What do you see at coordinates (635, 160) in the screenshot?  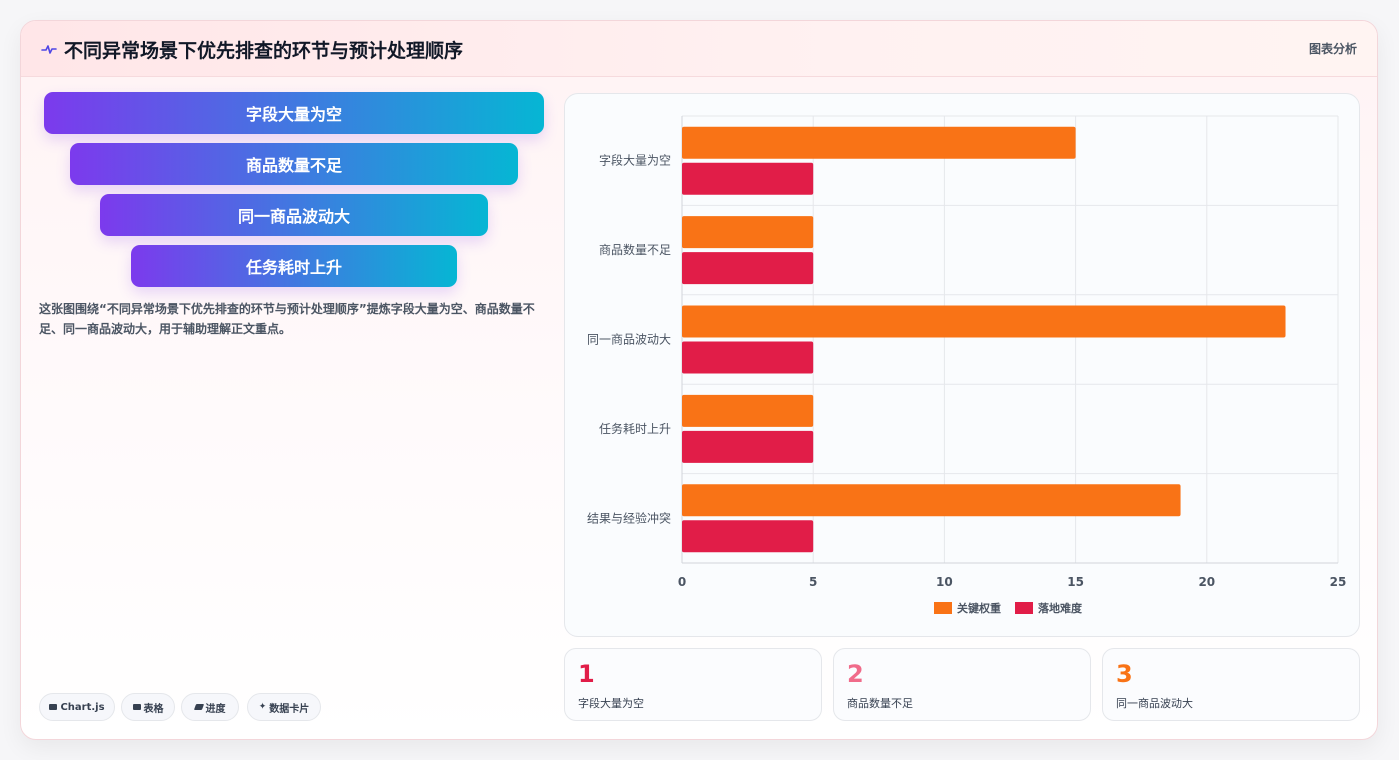 I see `y-tick-label: 字段大量为空` at bounding box center [635, 160].